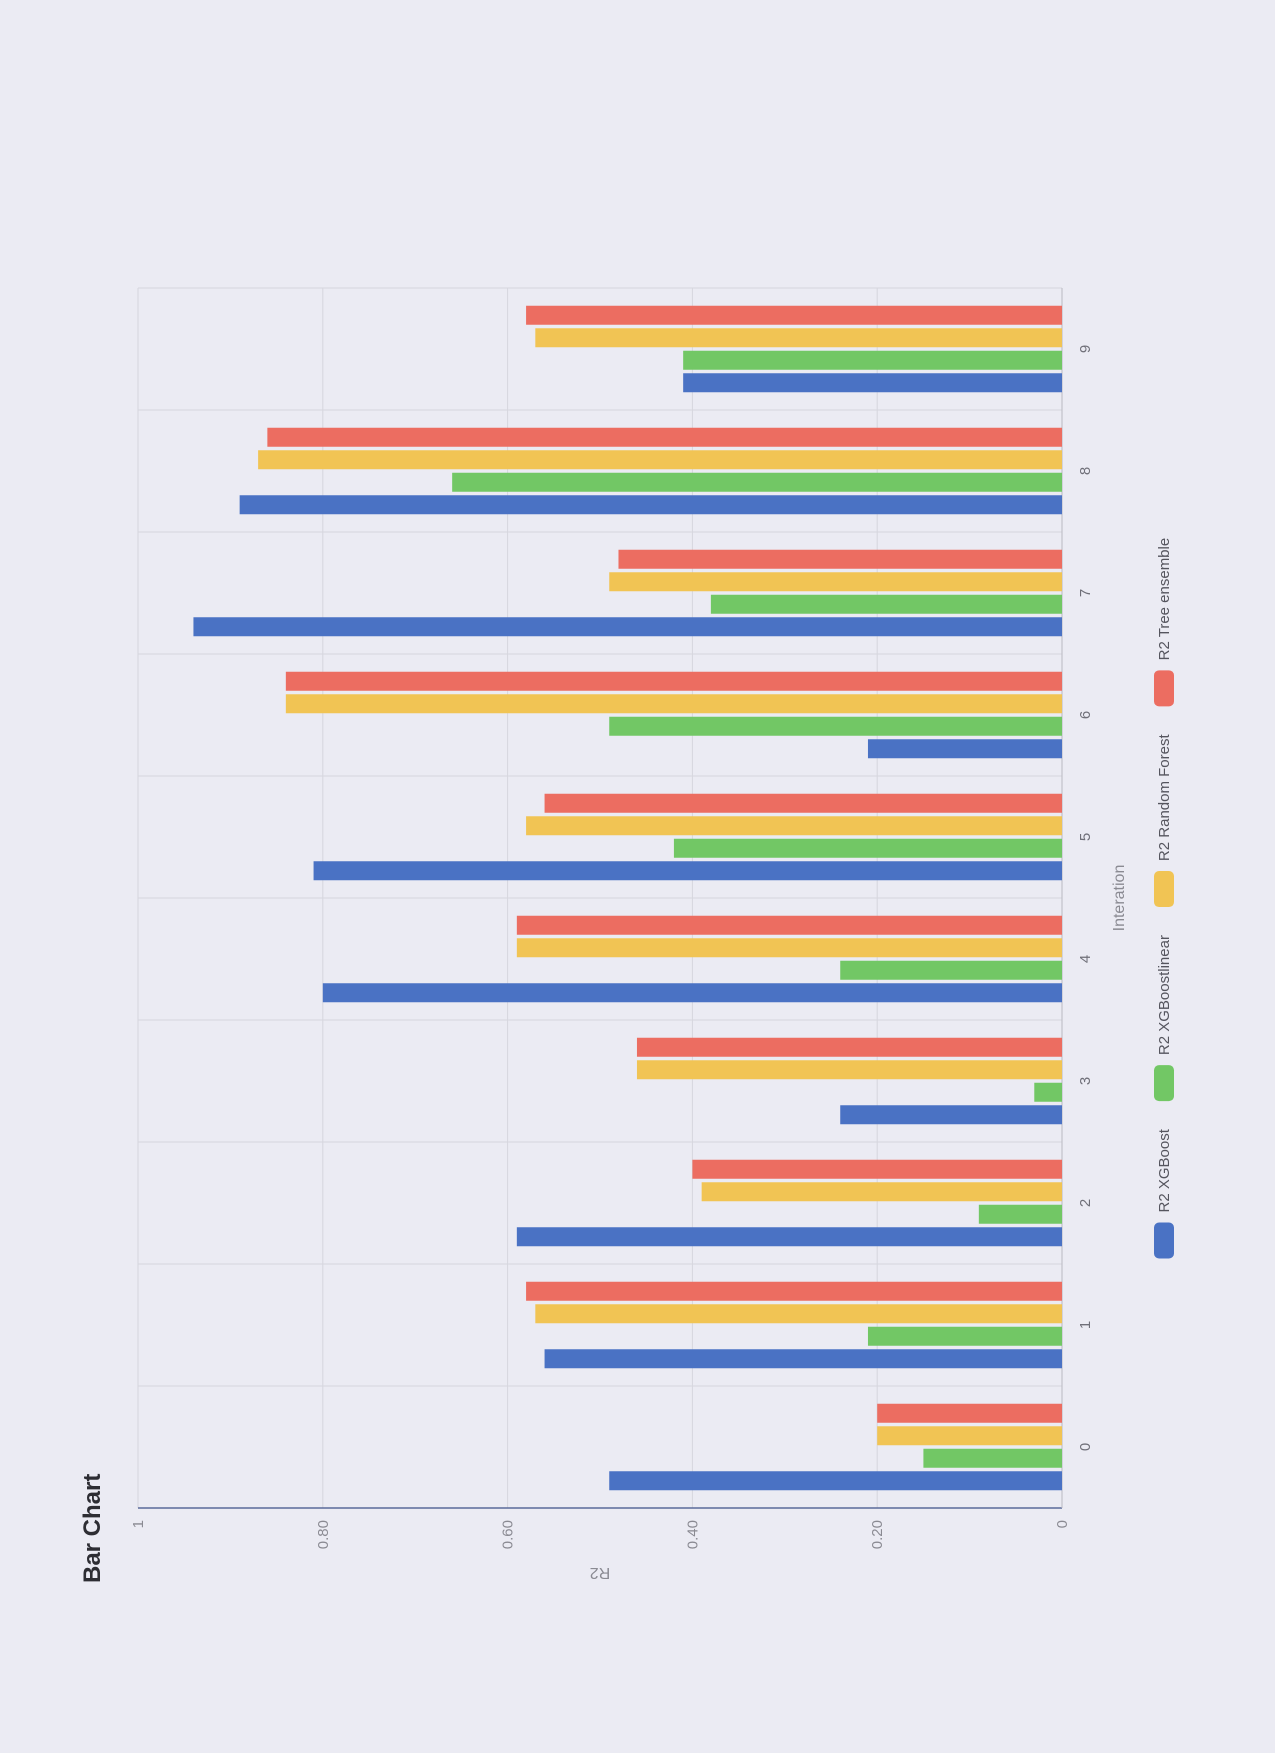 This screenshot has height=1753, width=1275. Describe the element at coordinates (877, 1534) in the screenshot. I see `y-tick-label: 0.20` at that location.